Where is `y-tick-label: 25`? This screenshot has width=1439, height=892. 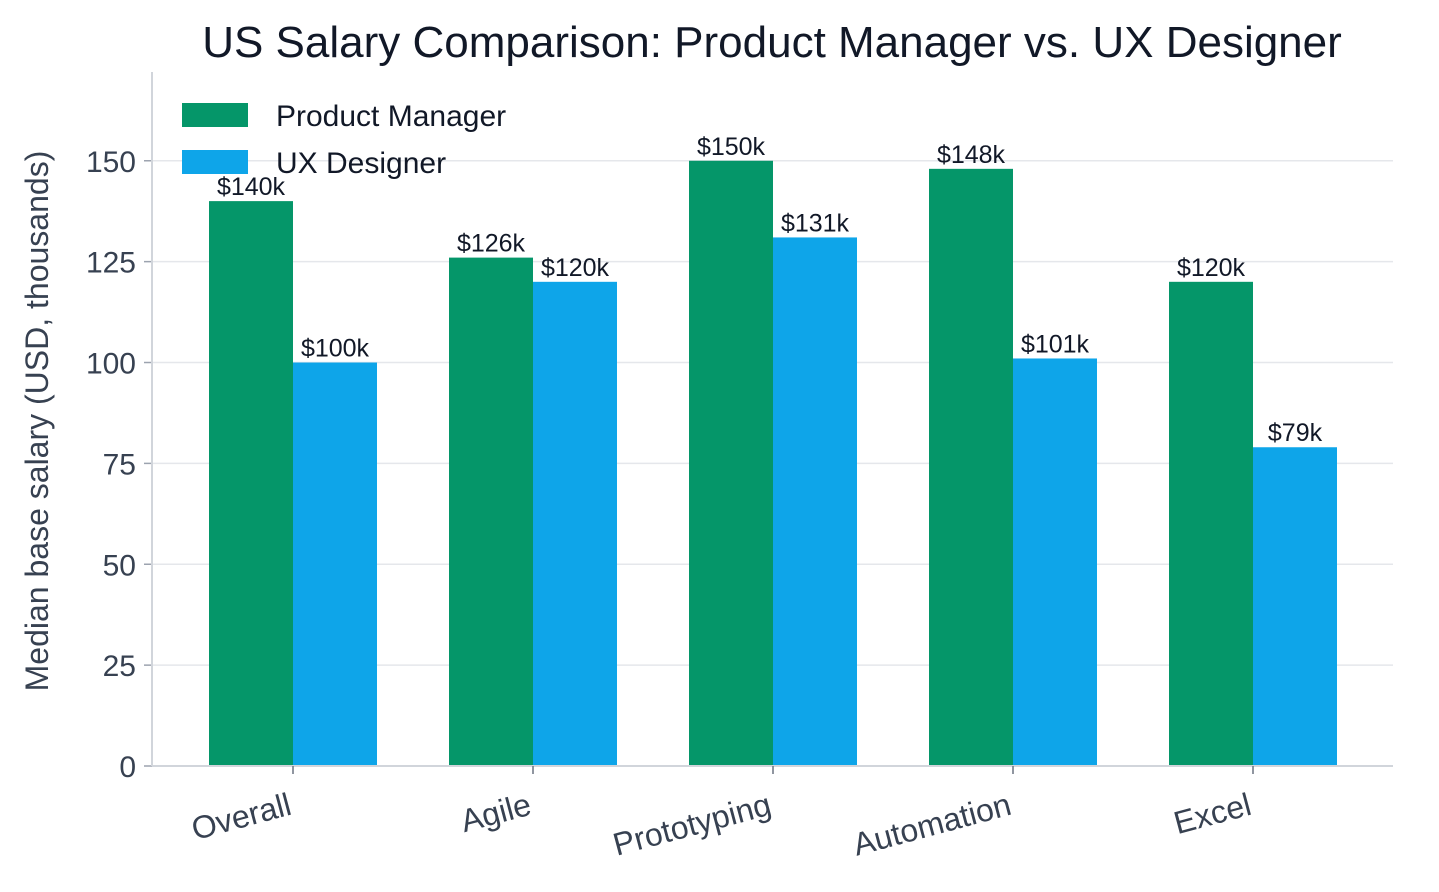 y-tick-label: 25 is located at coordinates (119, 666).